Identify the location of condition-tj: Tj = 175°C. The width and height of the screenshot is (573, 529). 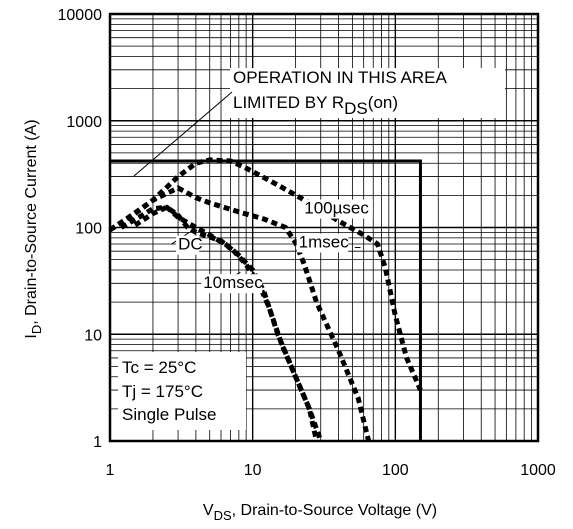
(162, 391).